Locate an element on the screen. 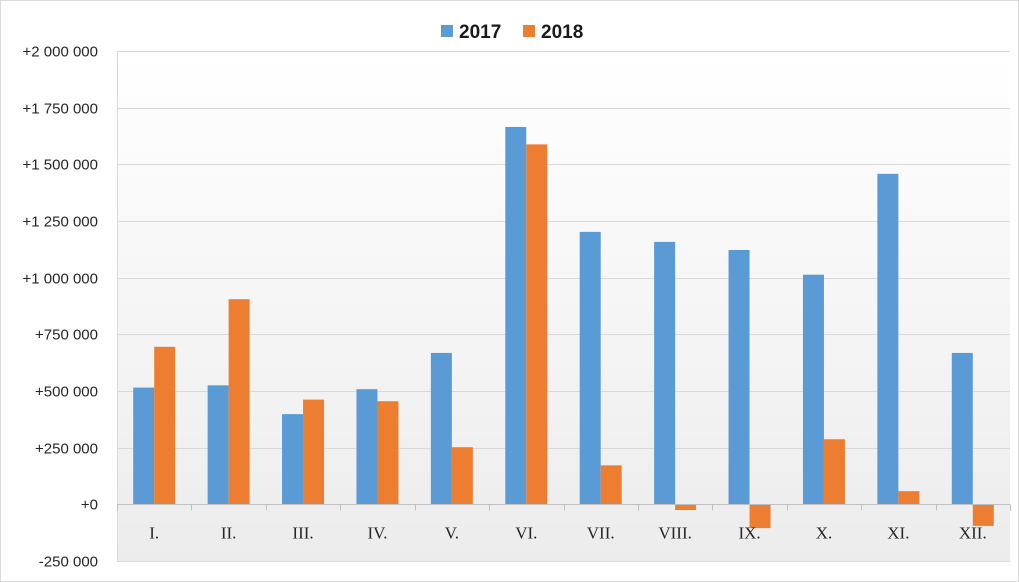 The height and width of the screenshot is (582, 1019). bar-2018-IV is located at coordinates (388, 453).